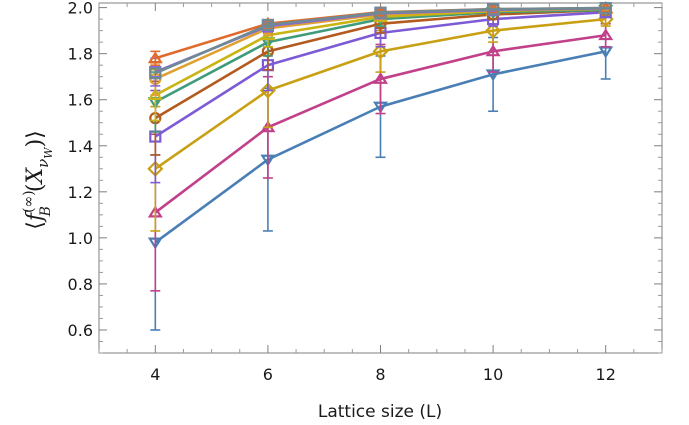 Image resolution: width=689 pixels, height=425 pixels. I want to click on x-axis-label: Lattice size (L), so click(380, 412).